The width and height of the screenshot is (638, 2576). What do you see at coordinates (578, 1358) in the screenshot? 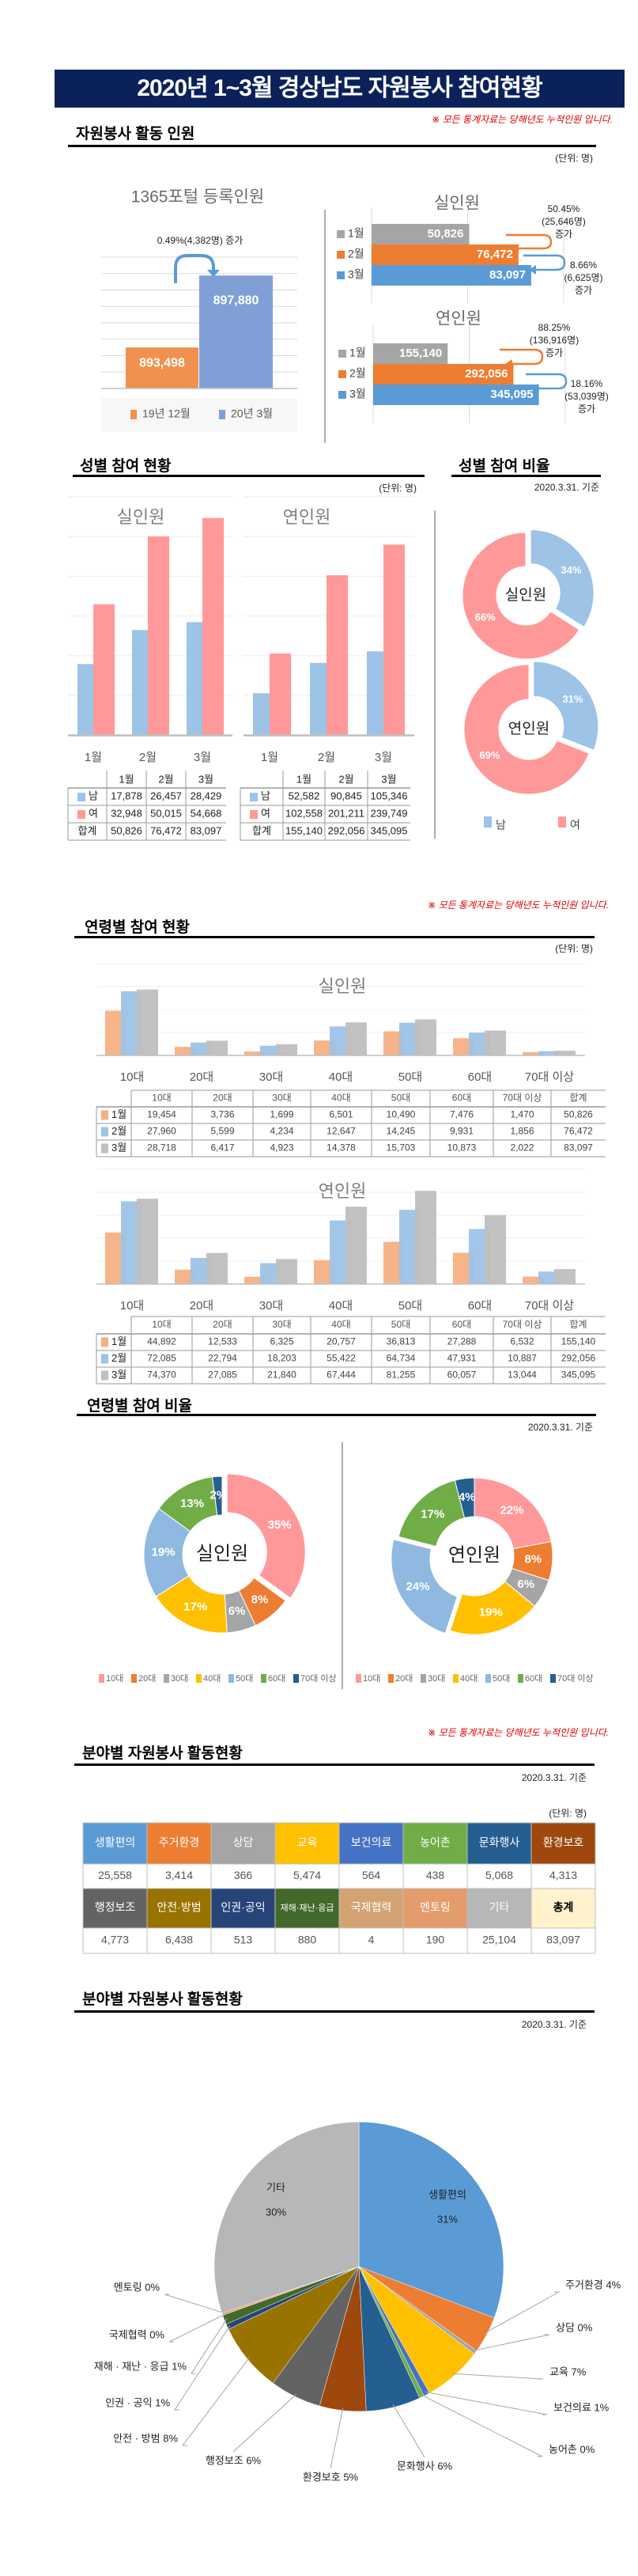
I see `table-cell: 292,056` at bounding box center [578, 1358].